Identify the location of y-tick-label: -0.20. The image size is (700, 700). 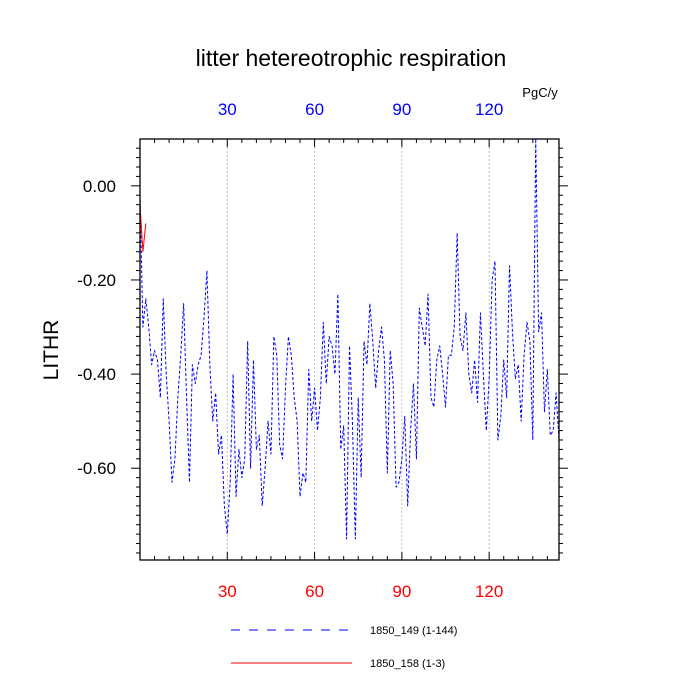
(96, 280).